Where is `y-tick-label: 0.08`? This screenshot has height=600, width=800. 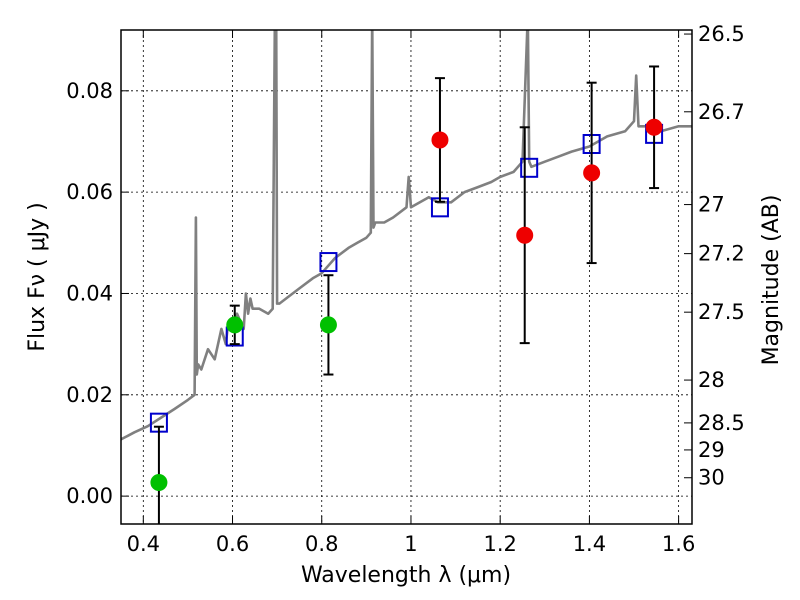 y-tick-label: 0.08 is located at coordinates (89, 91).